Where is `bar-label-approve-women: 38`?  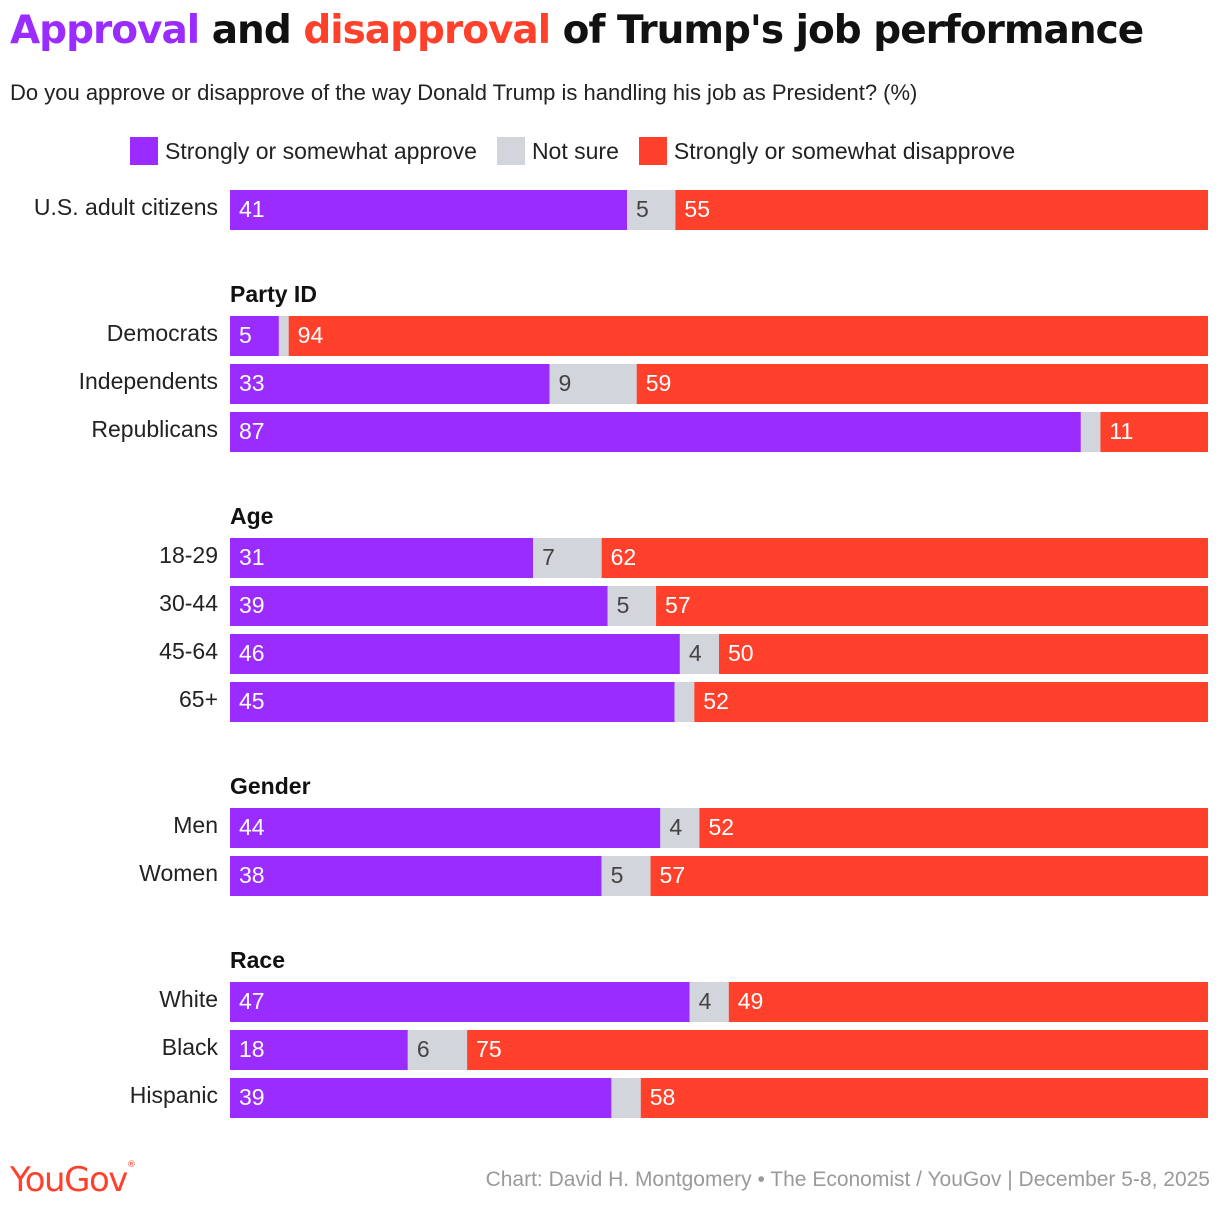 bar-label-approve-women: 38 is located at coordinates (252, 875).